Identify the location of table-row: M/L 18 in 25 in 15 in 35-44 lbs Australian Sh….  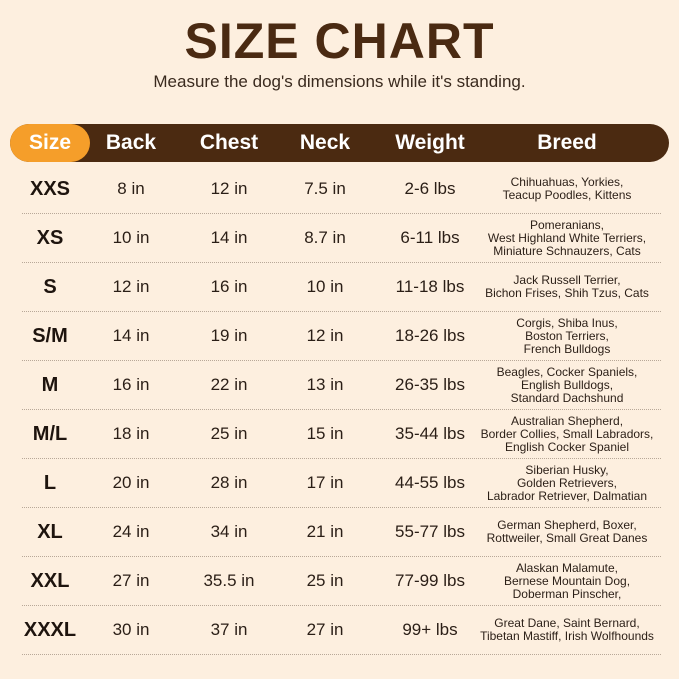
(339, 434).